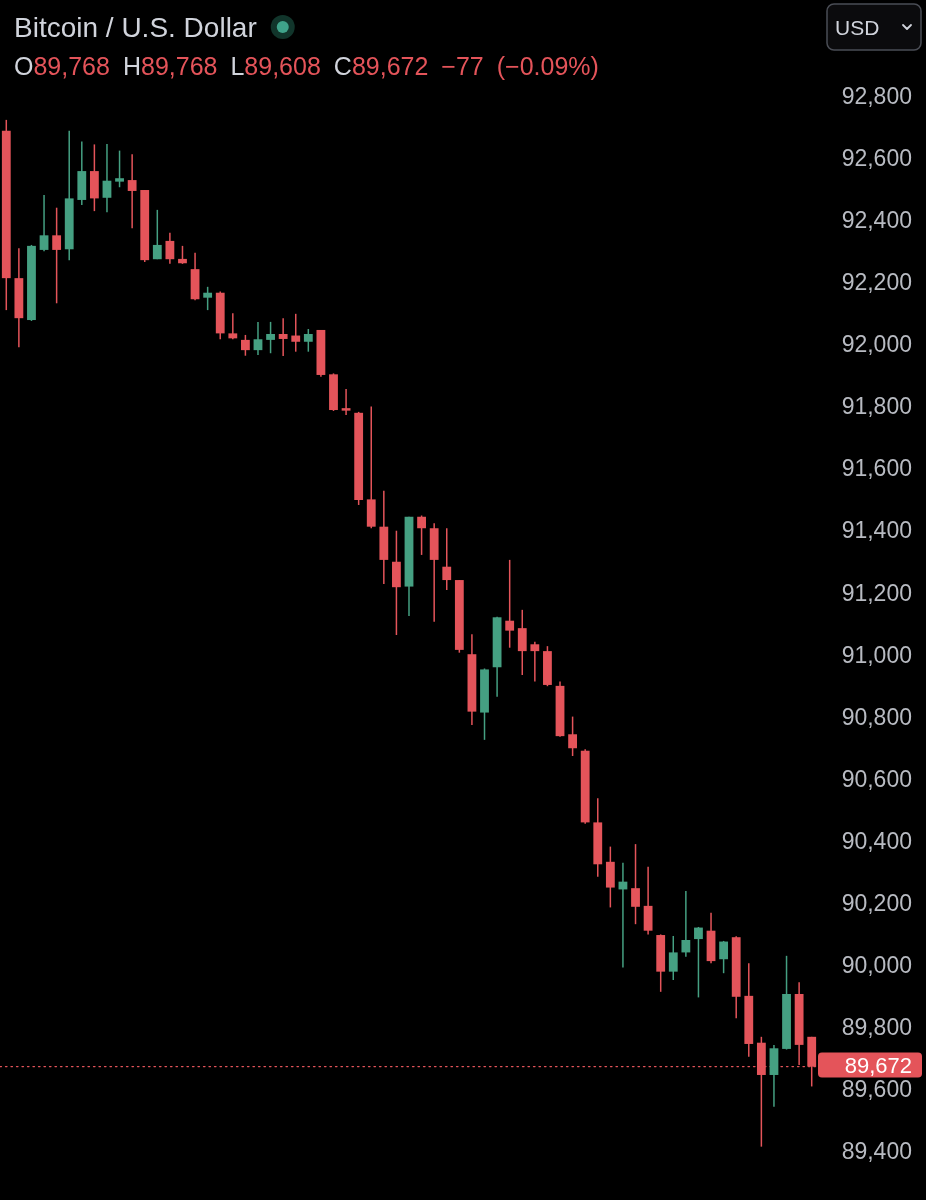  Describe the element at coordinates (876, 964) in the screenshot. I see `y-tick-label: 90,000` at that location.